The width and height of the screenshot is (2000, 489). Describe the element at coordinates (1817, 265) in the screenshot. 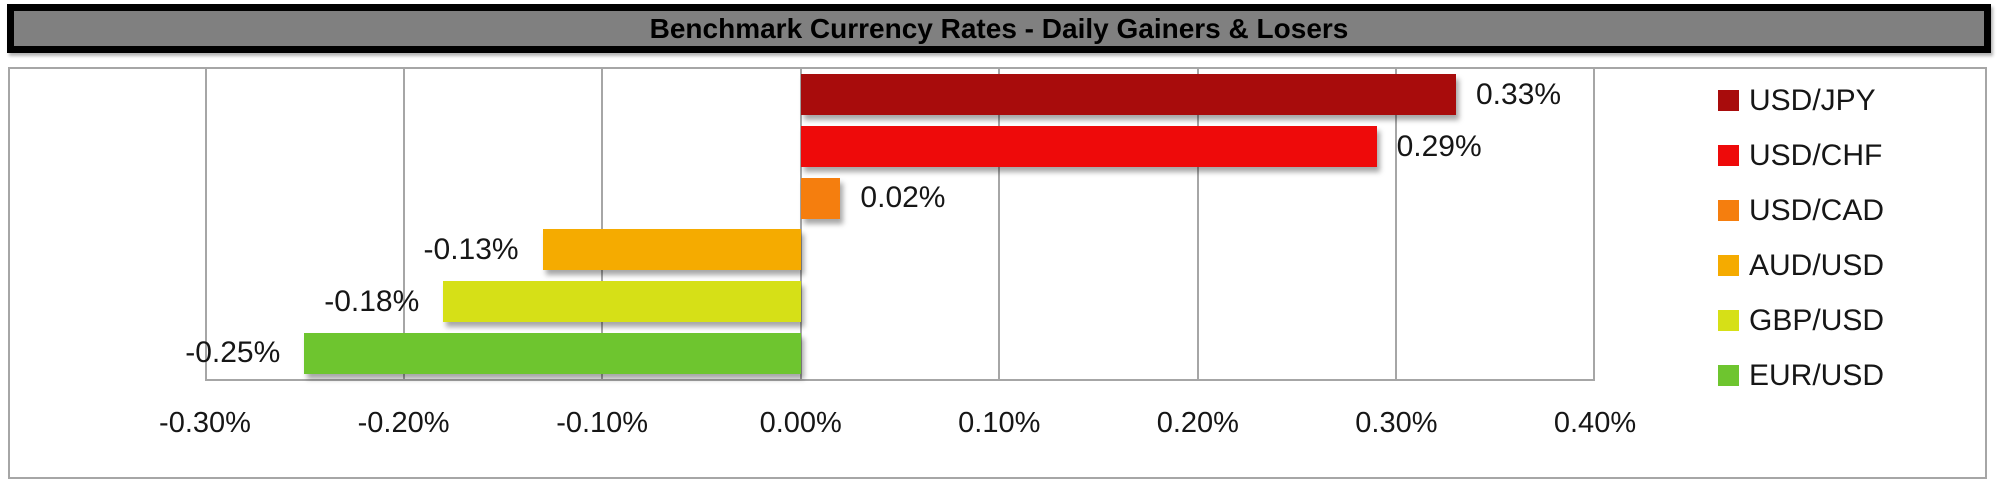

I see `legend-label: AUD/USD` at that location.